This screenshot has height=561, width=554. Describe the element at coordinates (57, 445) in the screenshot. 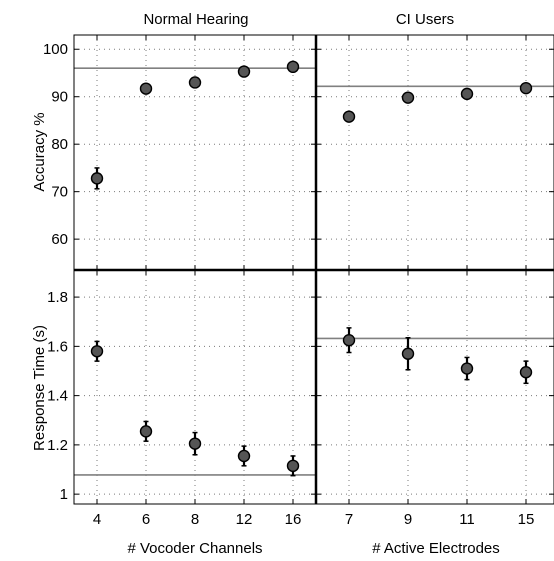

I see `y-tick-label-2-1: 1.2` at that location.